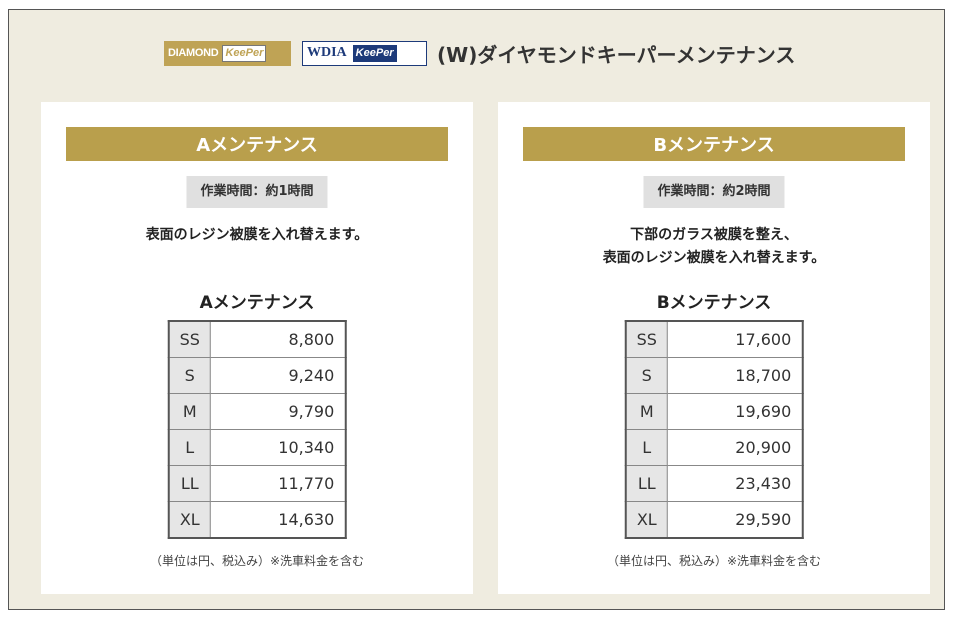 The image size is (953, 621). What do you see at coordinates (734, 411) in the screenshot?
I see `price-cell: 19,690` at bounding box center [734, 411].